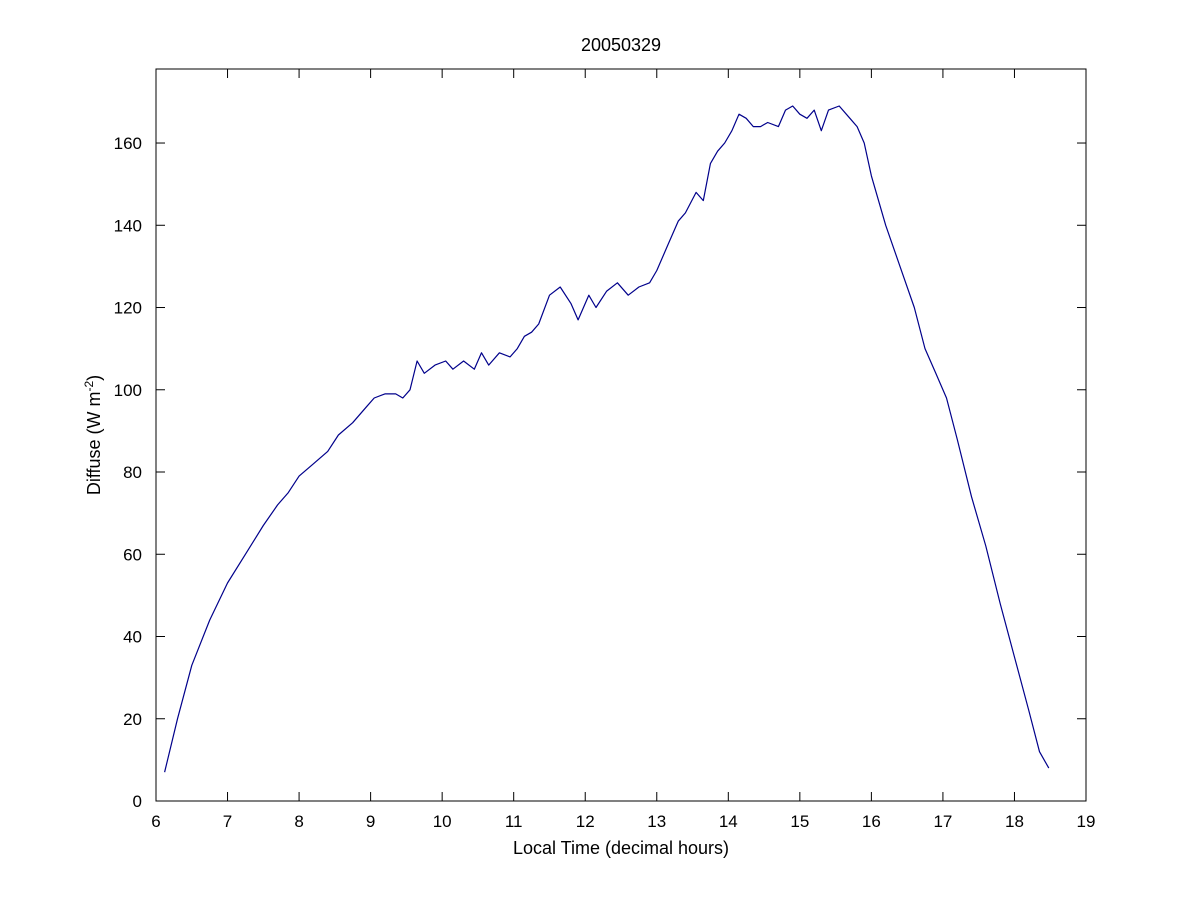 This screenshot has height=900, width=1200. I want to click on y-tick-label: 140, so click(128, 225).